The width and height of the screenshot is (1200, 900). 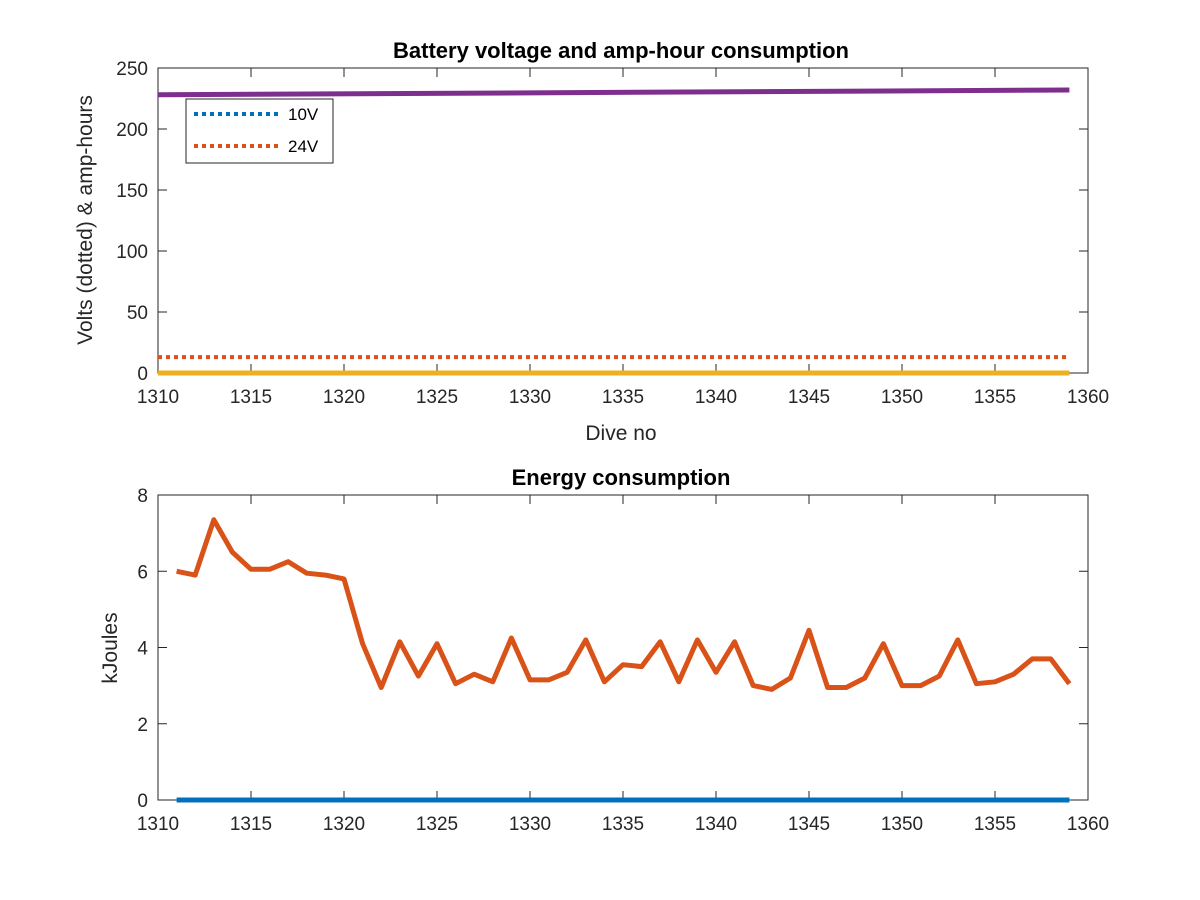 What do you see at coordinates (132, 130) in the screenshot?
I see `battery-ytick-label: 200` at bounding box center [132, 130].